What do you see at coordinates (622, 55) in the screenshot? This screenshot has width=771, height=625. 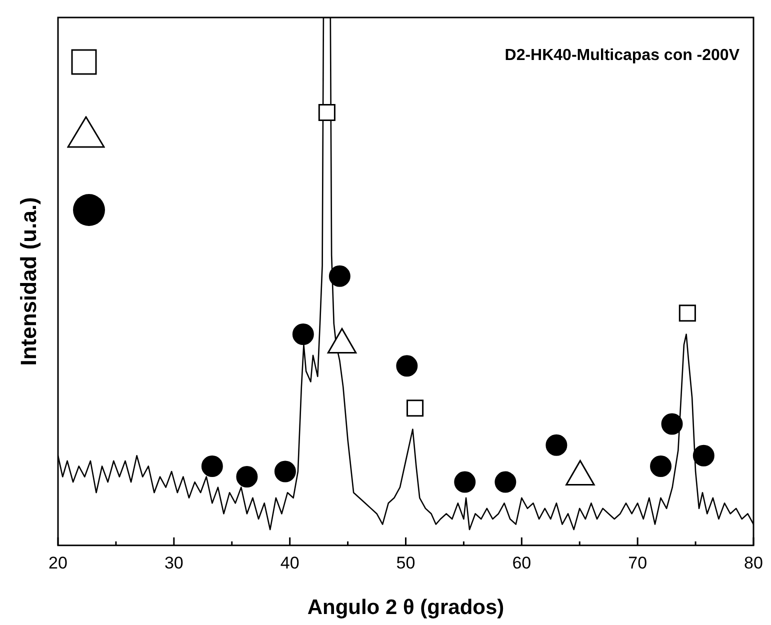 I see `text: D2-HK40-Multicapas con -200V` at bounding box center [622, 55].